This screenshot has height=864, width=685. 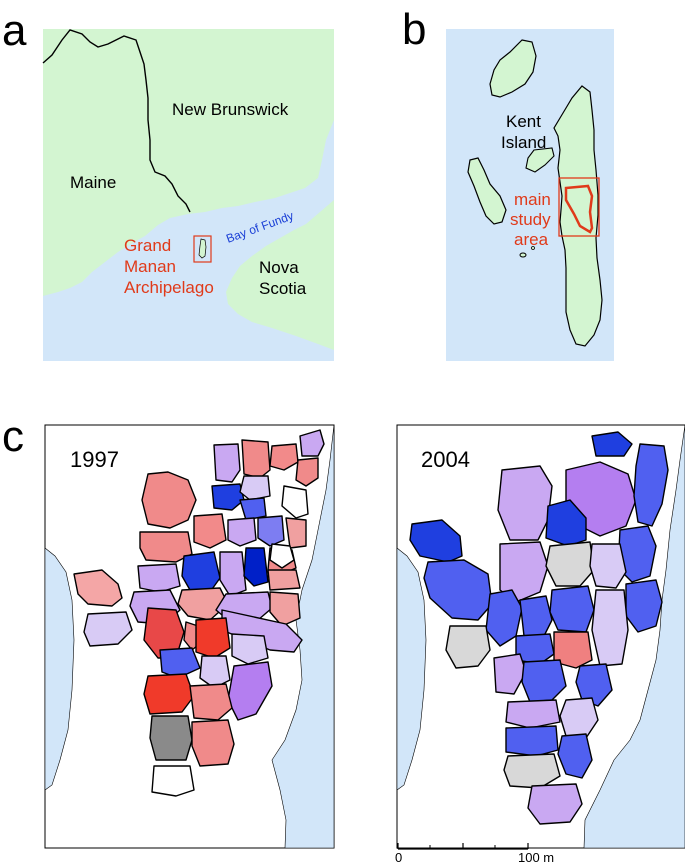 I want to click on scale-bar: 0 100 m, so click(x=474, y=853).